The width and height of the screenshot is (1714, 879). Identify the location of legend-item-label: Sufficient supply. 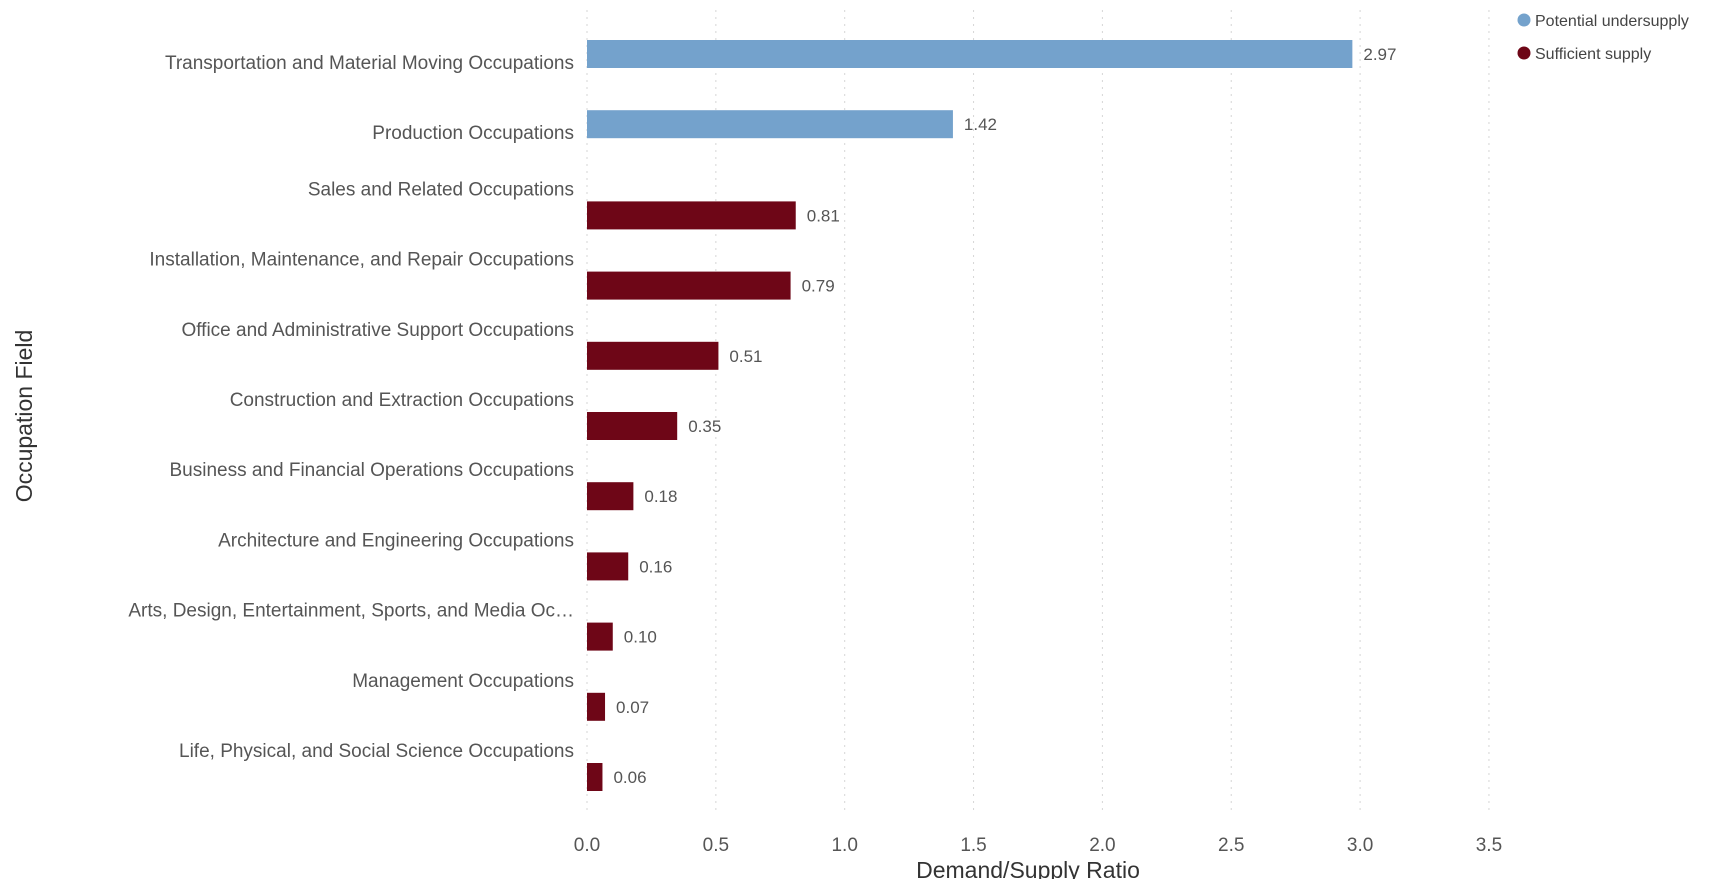
(1593, 54).